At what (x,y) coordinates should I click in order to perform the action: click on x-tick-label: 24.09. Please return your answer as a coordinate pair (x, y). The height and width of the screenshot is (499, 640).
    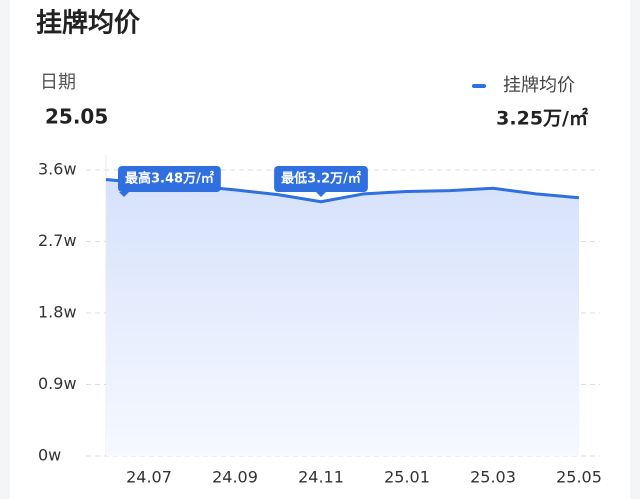
    Looking at the image, I should click on (235, 477).